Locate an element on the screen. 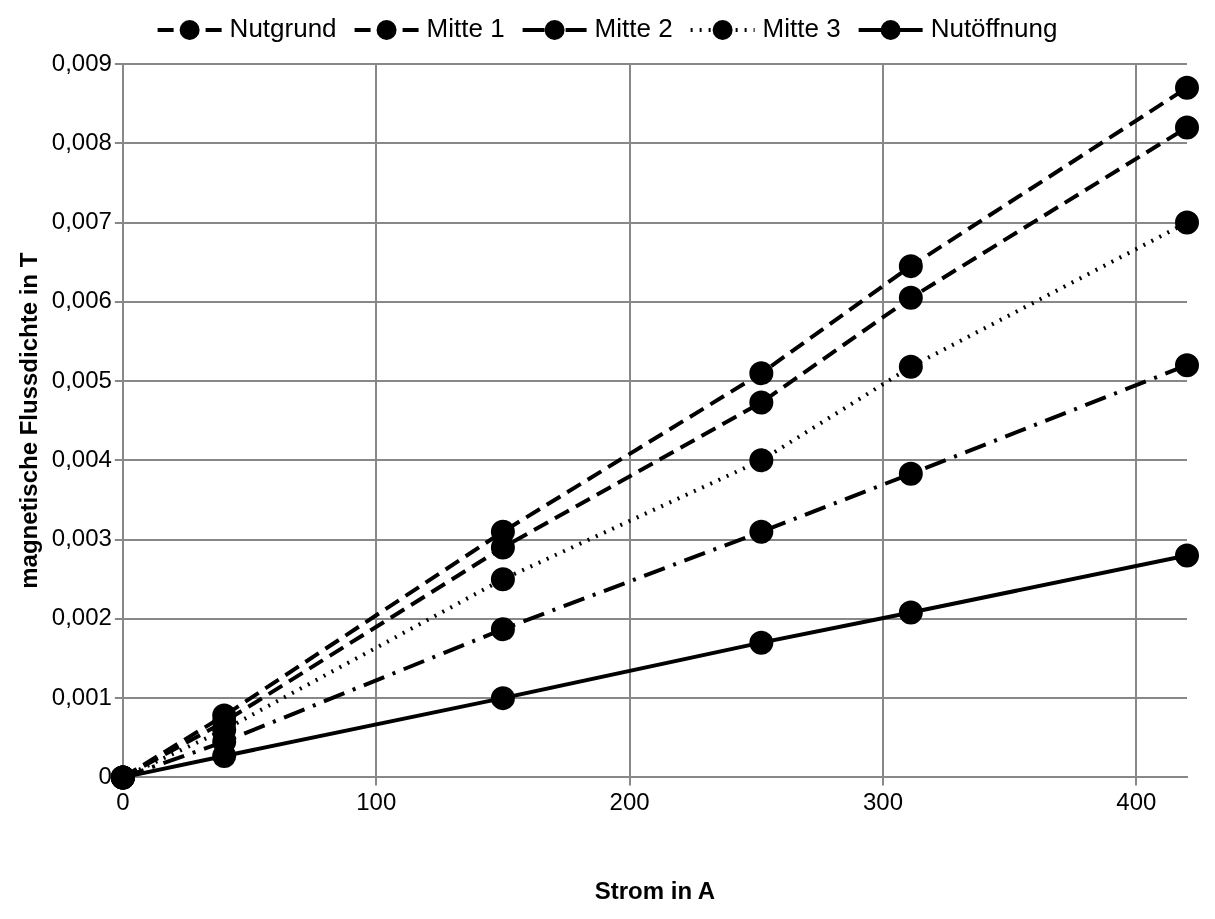 The height and width of the screenshot is (919, 1215). y-tick-label: 0,001 is located at coordinates (81, 696).